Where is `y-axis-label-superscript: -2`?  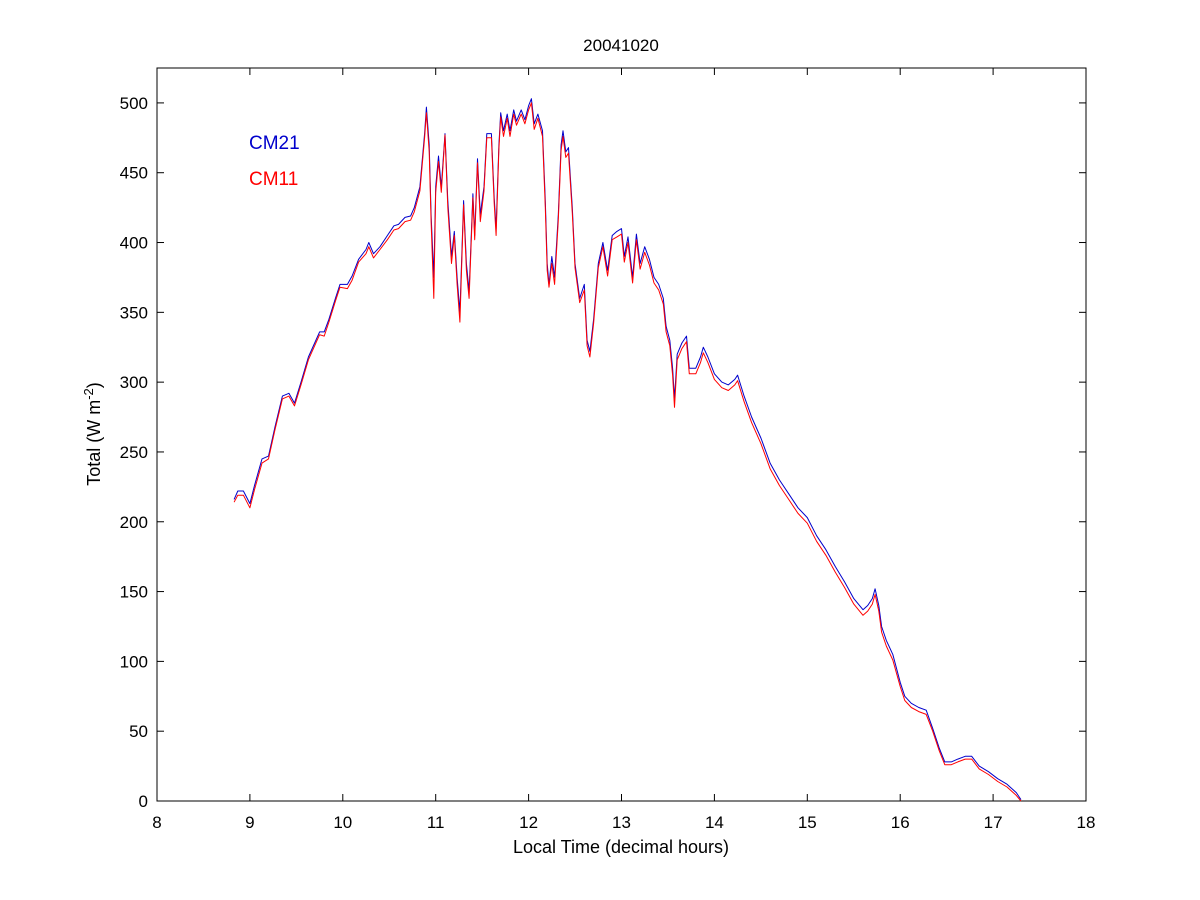 y-axis-label-superscript: -2 is located at coordinates (88, 394).